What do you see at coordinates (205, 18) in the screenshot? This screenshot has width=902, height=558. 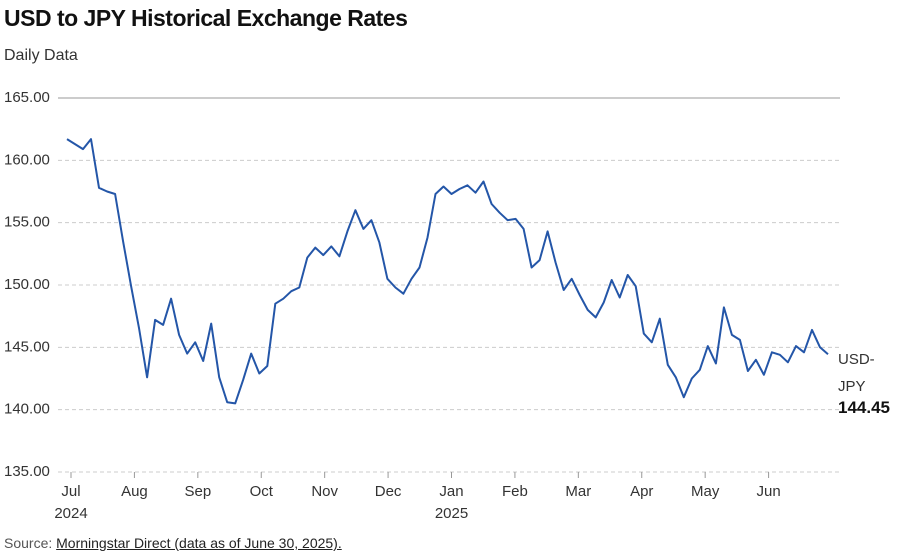 I see `chart-title: USD to JPY Historical Exchange Rates` at bounding box center [205, 18].